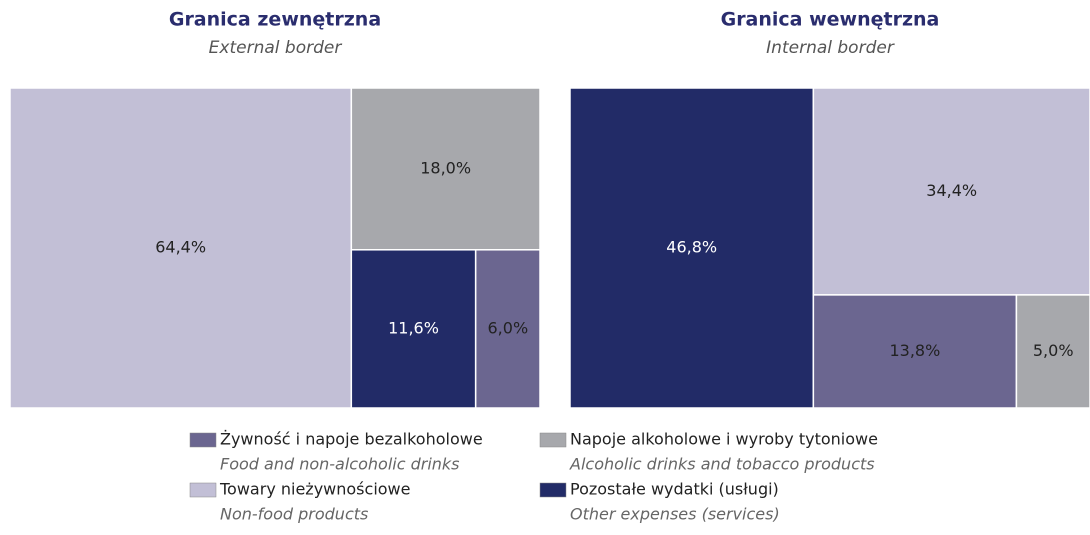 This screenshot has width=1090, height=535. What do you see at coordinates (724, 439) in the screenshot?
I see `legend-label: Napoje alkoholowe i wyroby tytoniowe` at bounding box center [724, 439].